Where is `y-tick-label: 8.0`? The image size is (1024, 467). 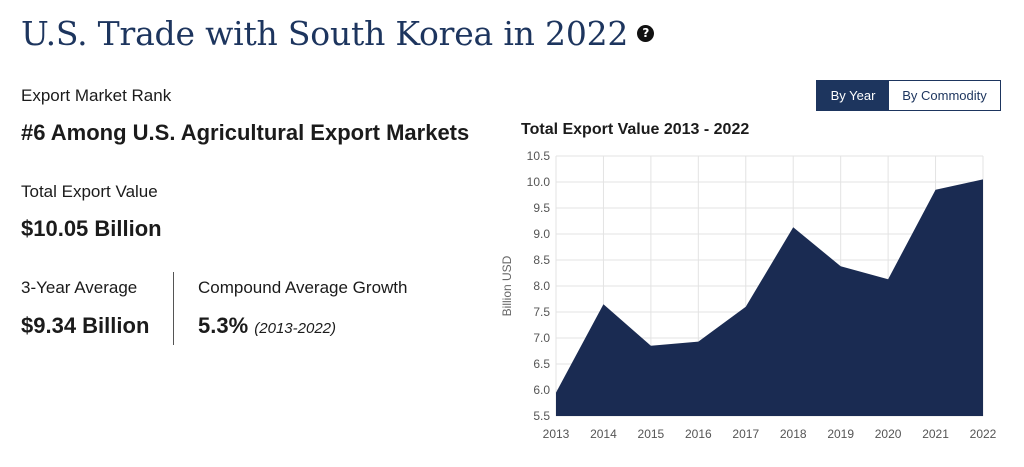
y-tick-label: 8.0 is located at coordinates (541, 286).